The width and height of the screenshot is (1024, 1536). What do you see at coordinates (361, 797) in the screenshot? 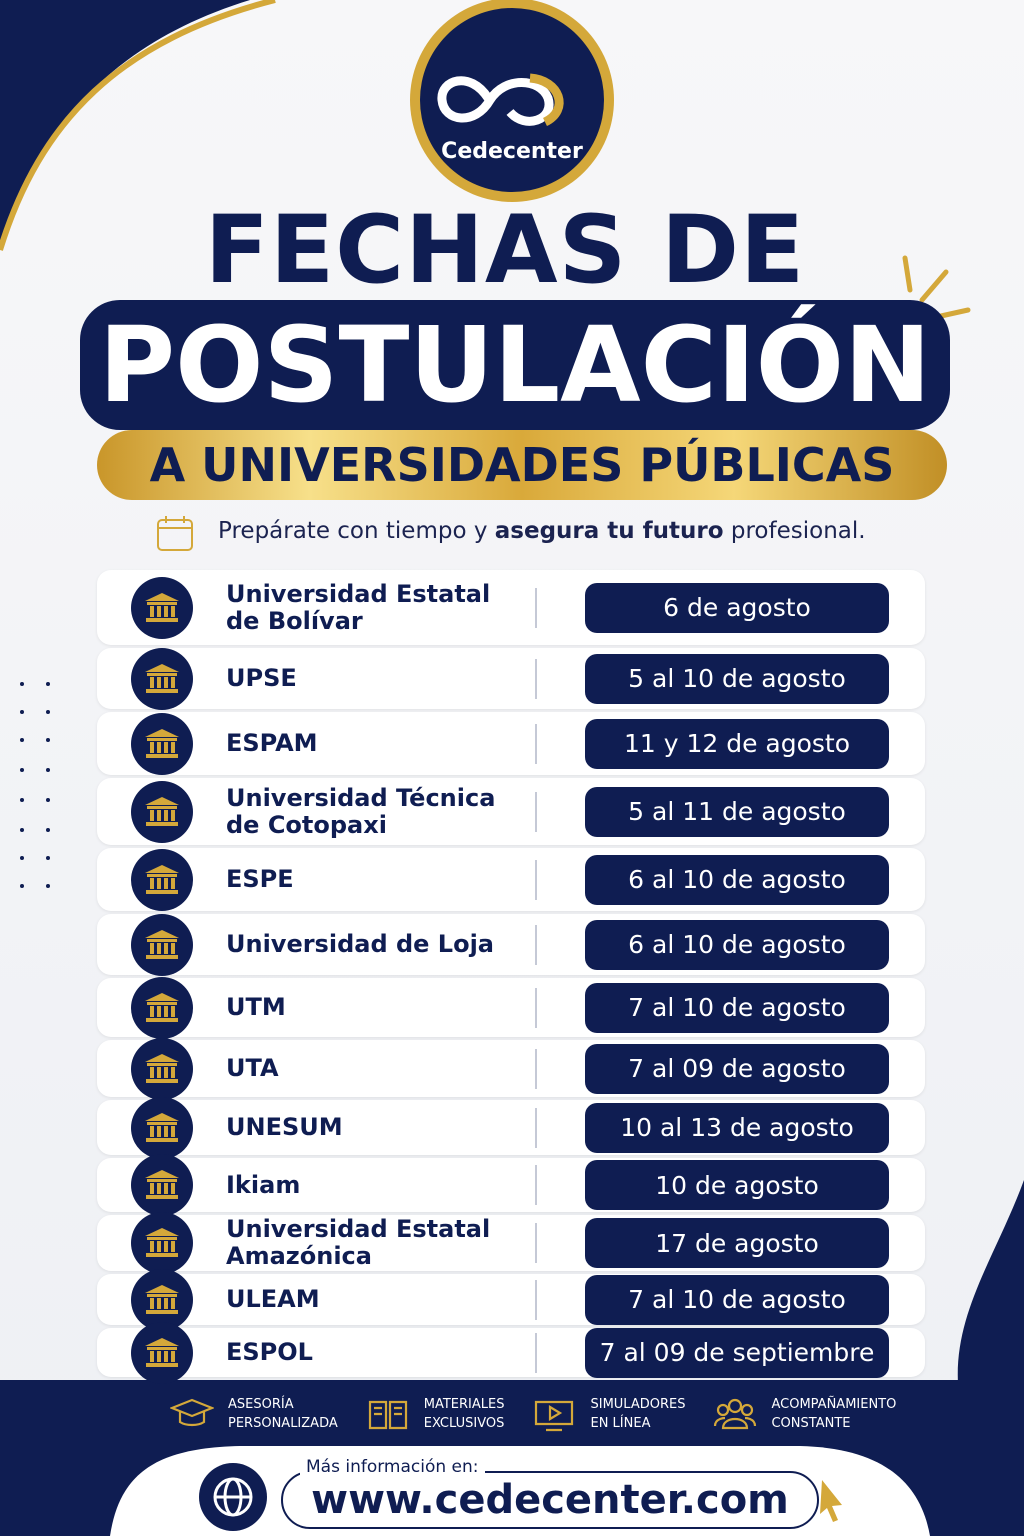
I see `name-line: Universidad Técnica` at bounding box center [361, 797].